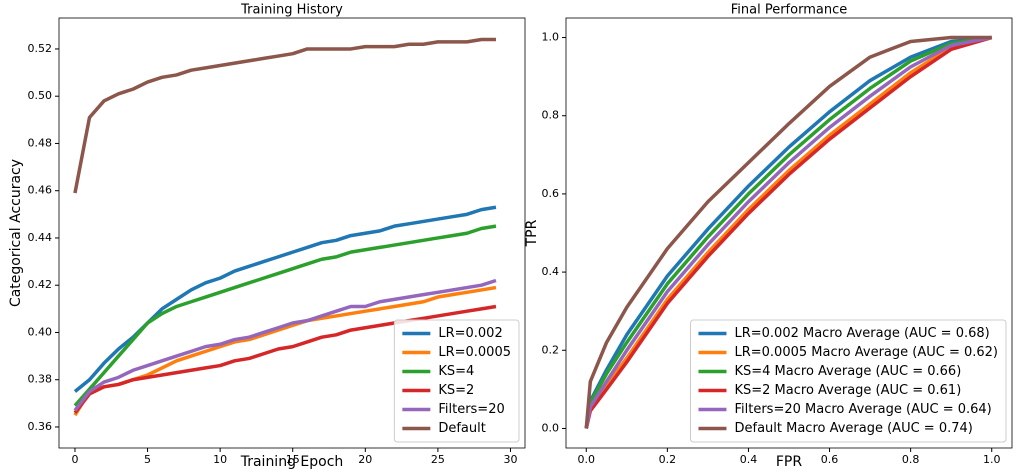 This screenshot has height=471, width=1018. Describe the element at coordinates (40, 426) in the screenshot. I see `y-tick-label: 0.36` at that location.